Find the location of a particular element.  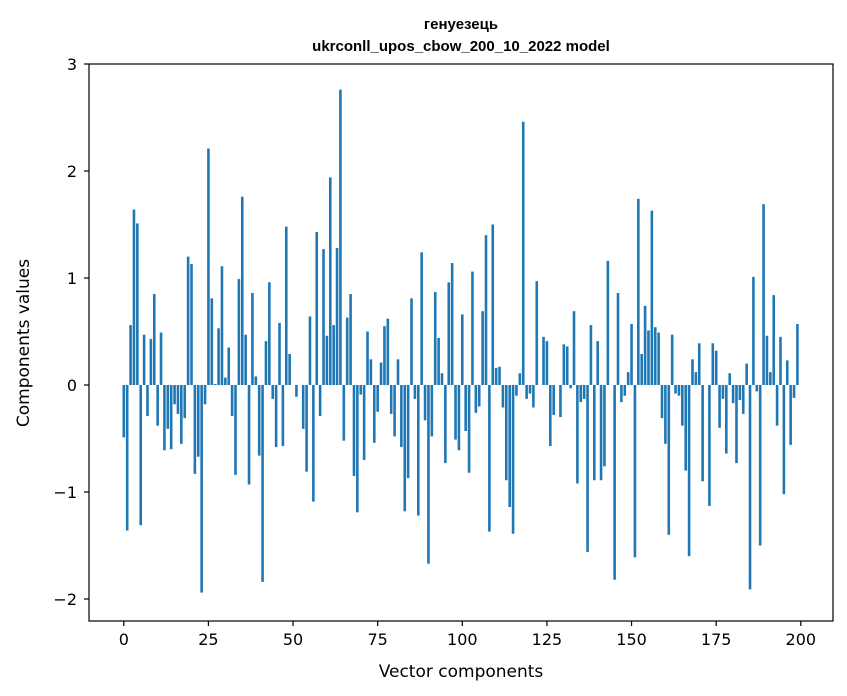

y-tick-label: 1 is located at coordinates (72, 278).